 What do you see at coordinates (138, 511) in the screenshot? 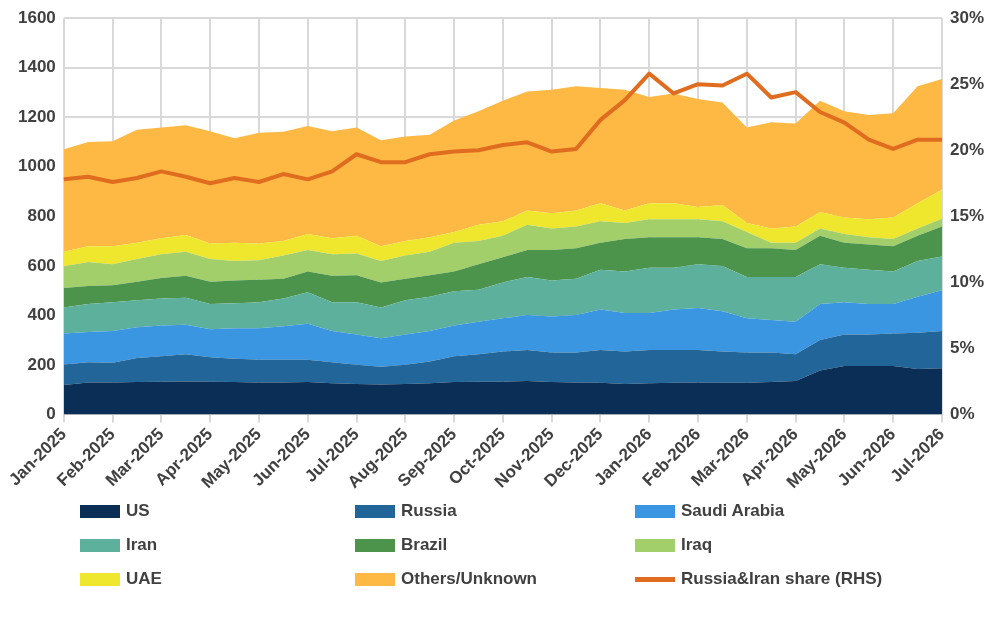
I see `legend-label: US` at bounding box center [138, 511].